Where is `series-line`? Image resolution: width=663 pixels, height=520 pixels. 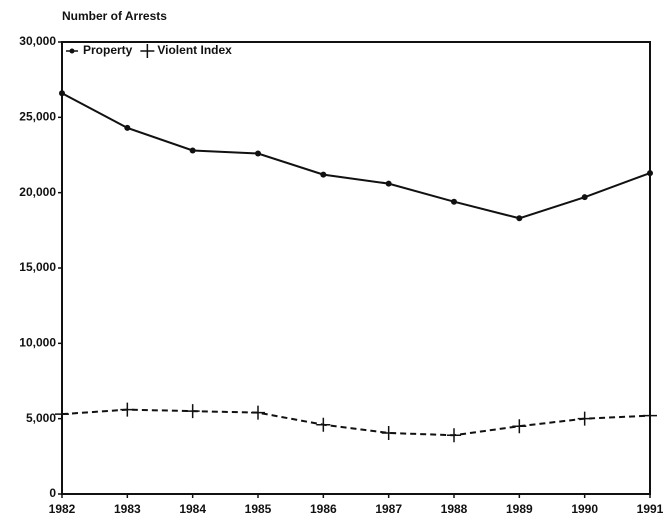
series-line is located at coordinates (356, 422).